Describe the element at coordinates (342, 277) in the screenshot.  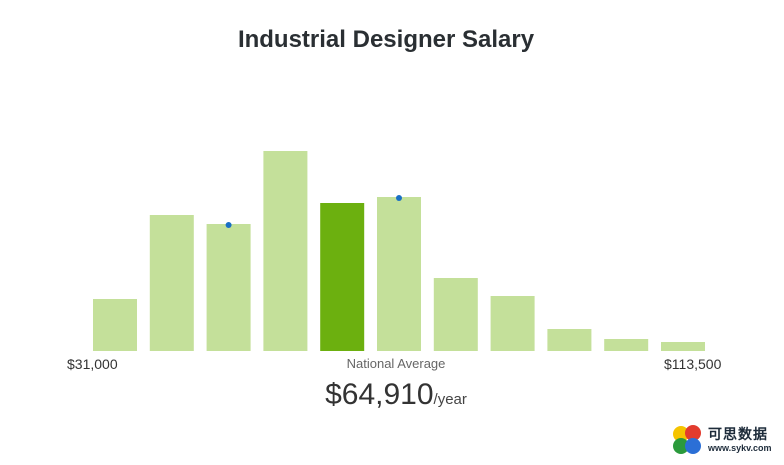
I see `histogram-bar-average` at that location.